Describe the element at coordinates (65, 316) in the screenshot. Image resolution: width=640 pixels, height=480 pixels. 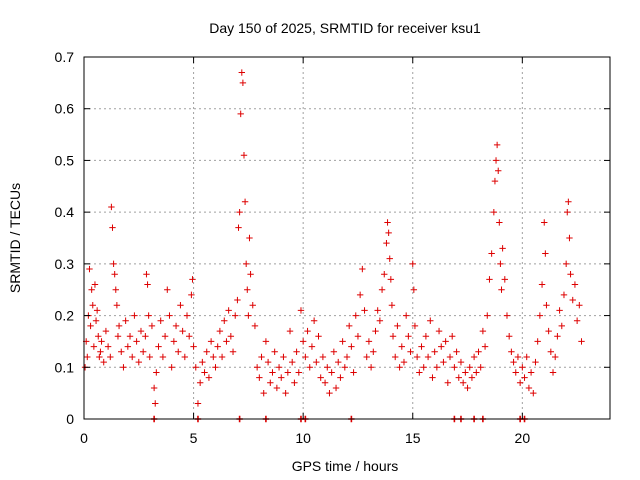
I see `y-tick-label: 0.2` at that location.